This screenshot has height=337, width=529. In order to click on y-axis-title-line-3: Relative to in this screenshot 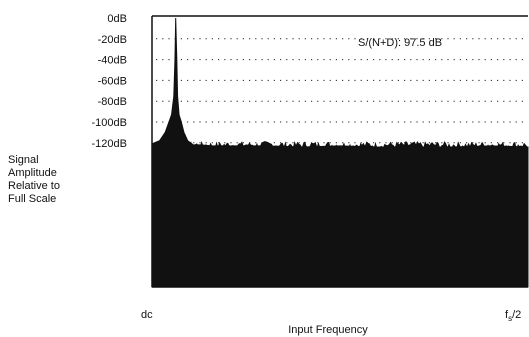, I will do `click(34, 186)`.